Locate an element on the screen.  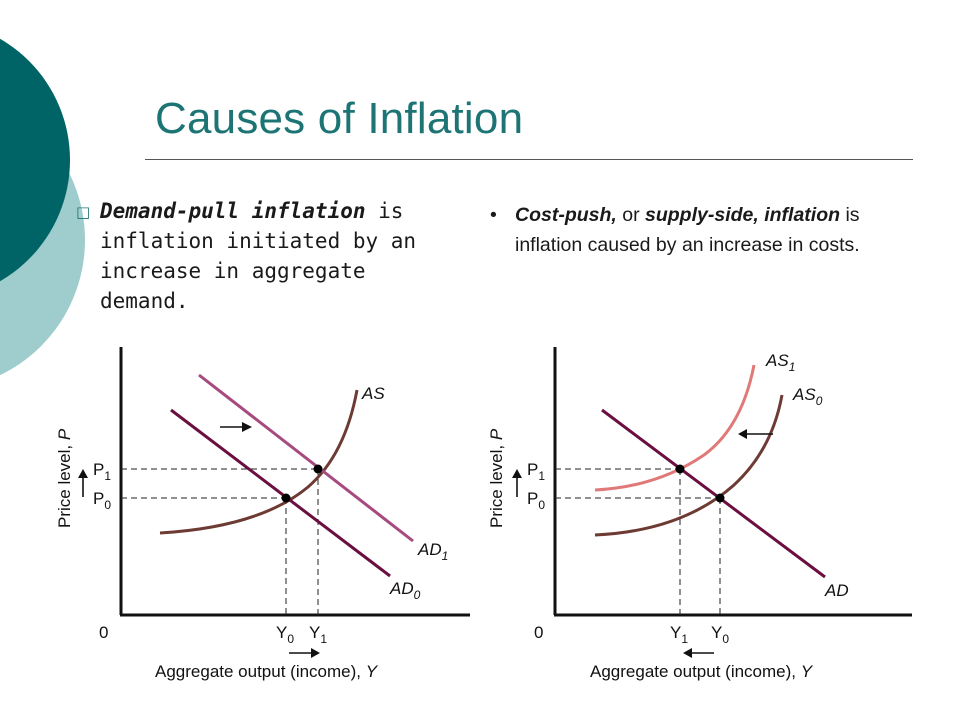
as0-curve is located at coordinates (689, 465).